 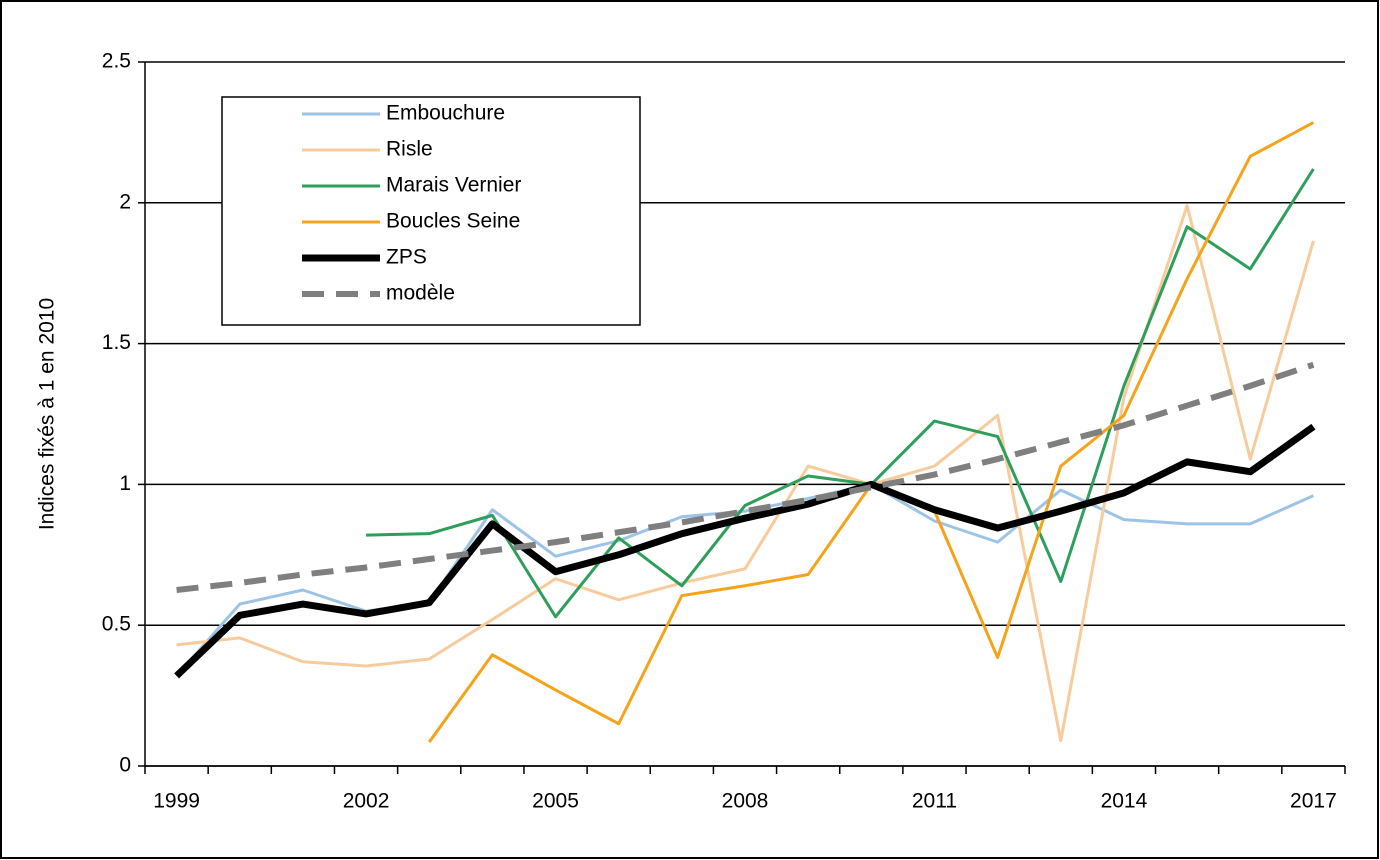 I want to click on y-tick-label: 0.5, so click(x=116, y=624).